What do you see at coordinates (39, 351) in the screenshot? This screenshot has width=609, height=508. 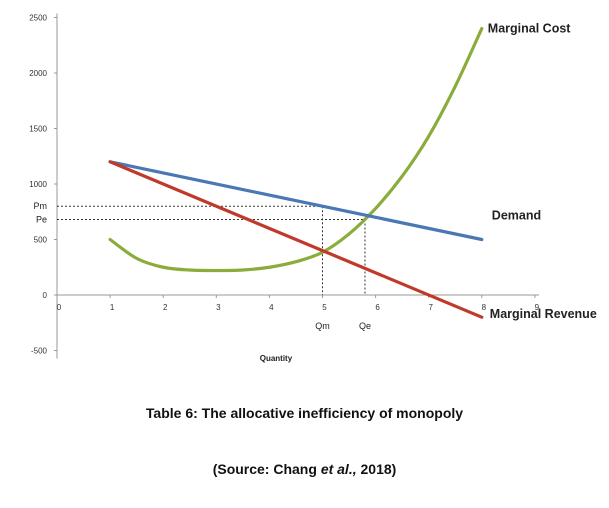 I see `y-tick-label: -500` at bounding box center [39, 351].